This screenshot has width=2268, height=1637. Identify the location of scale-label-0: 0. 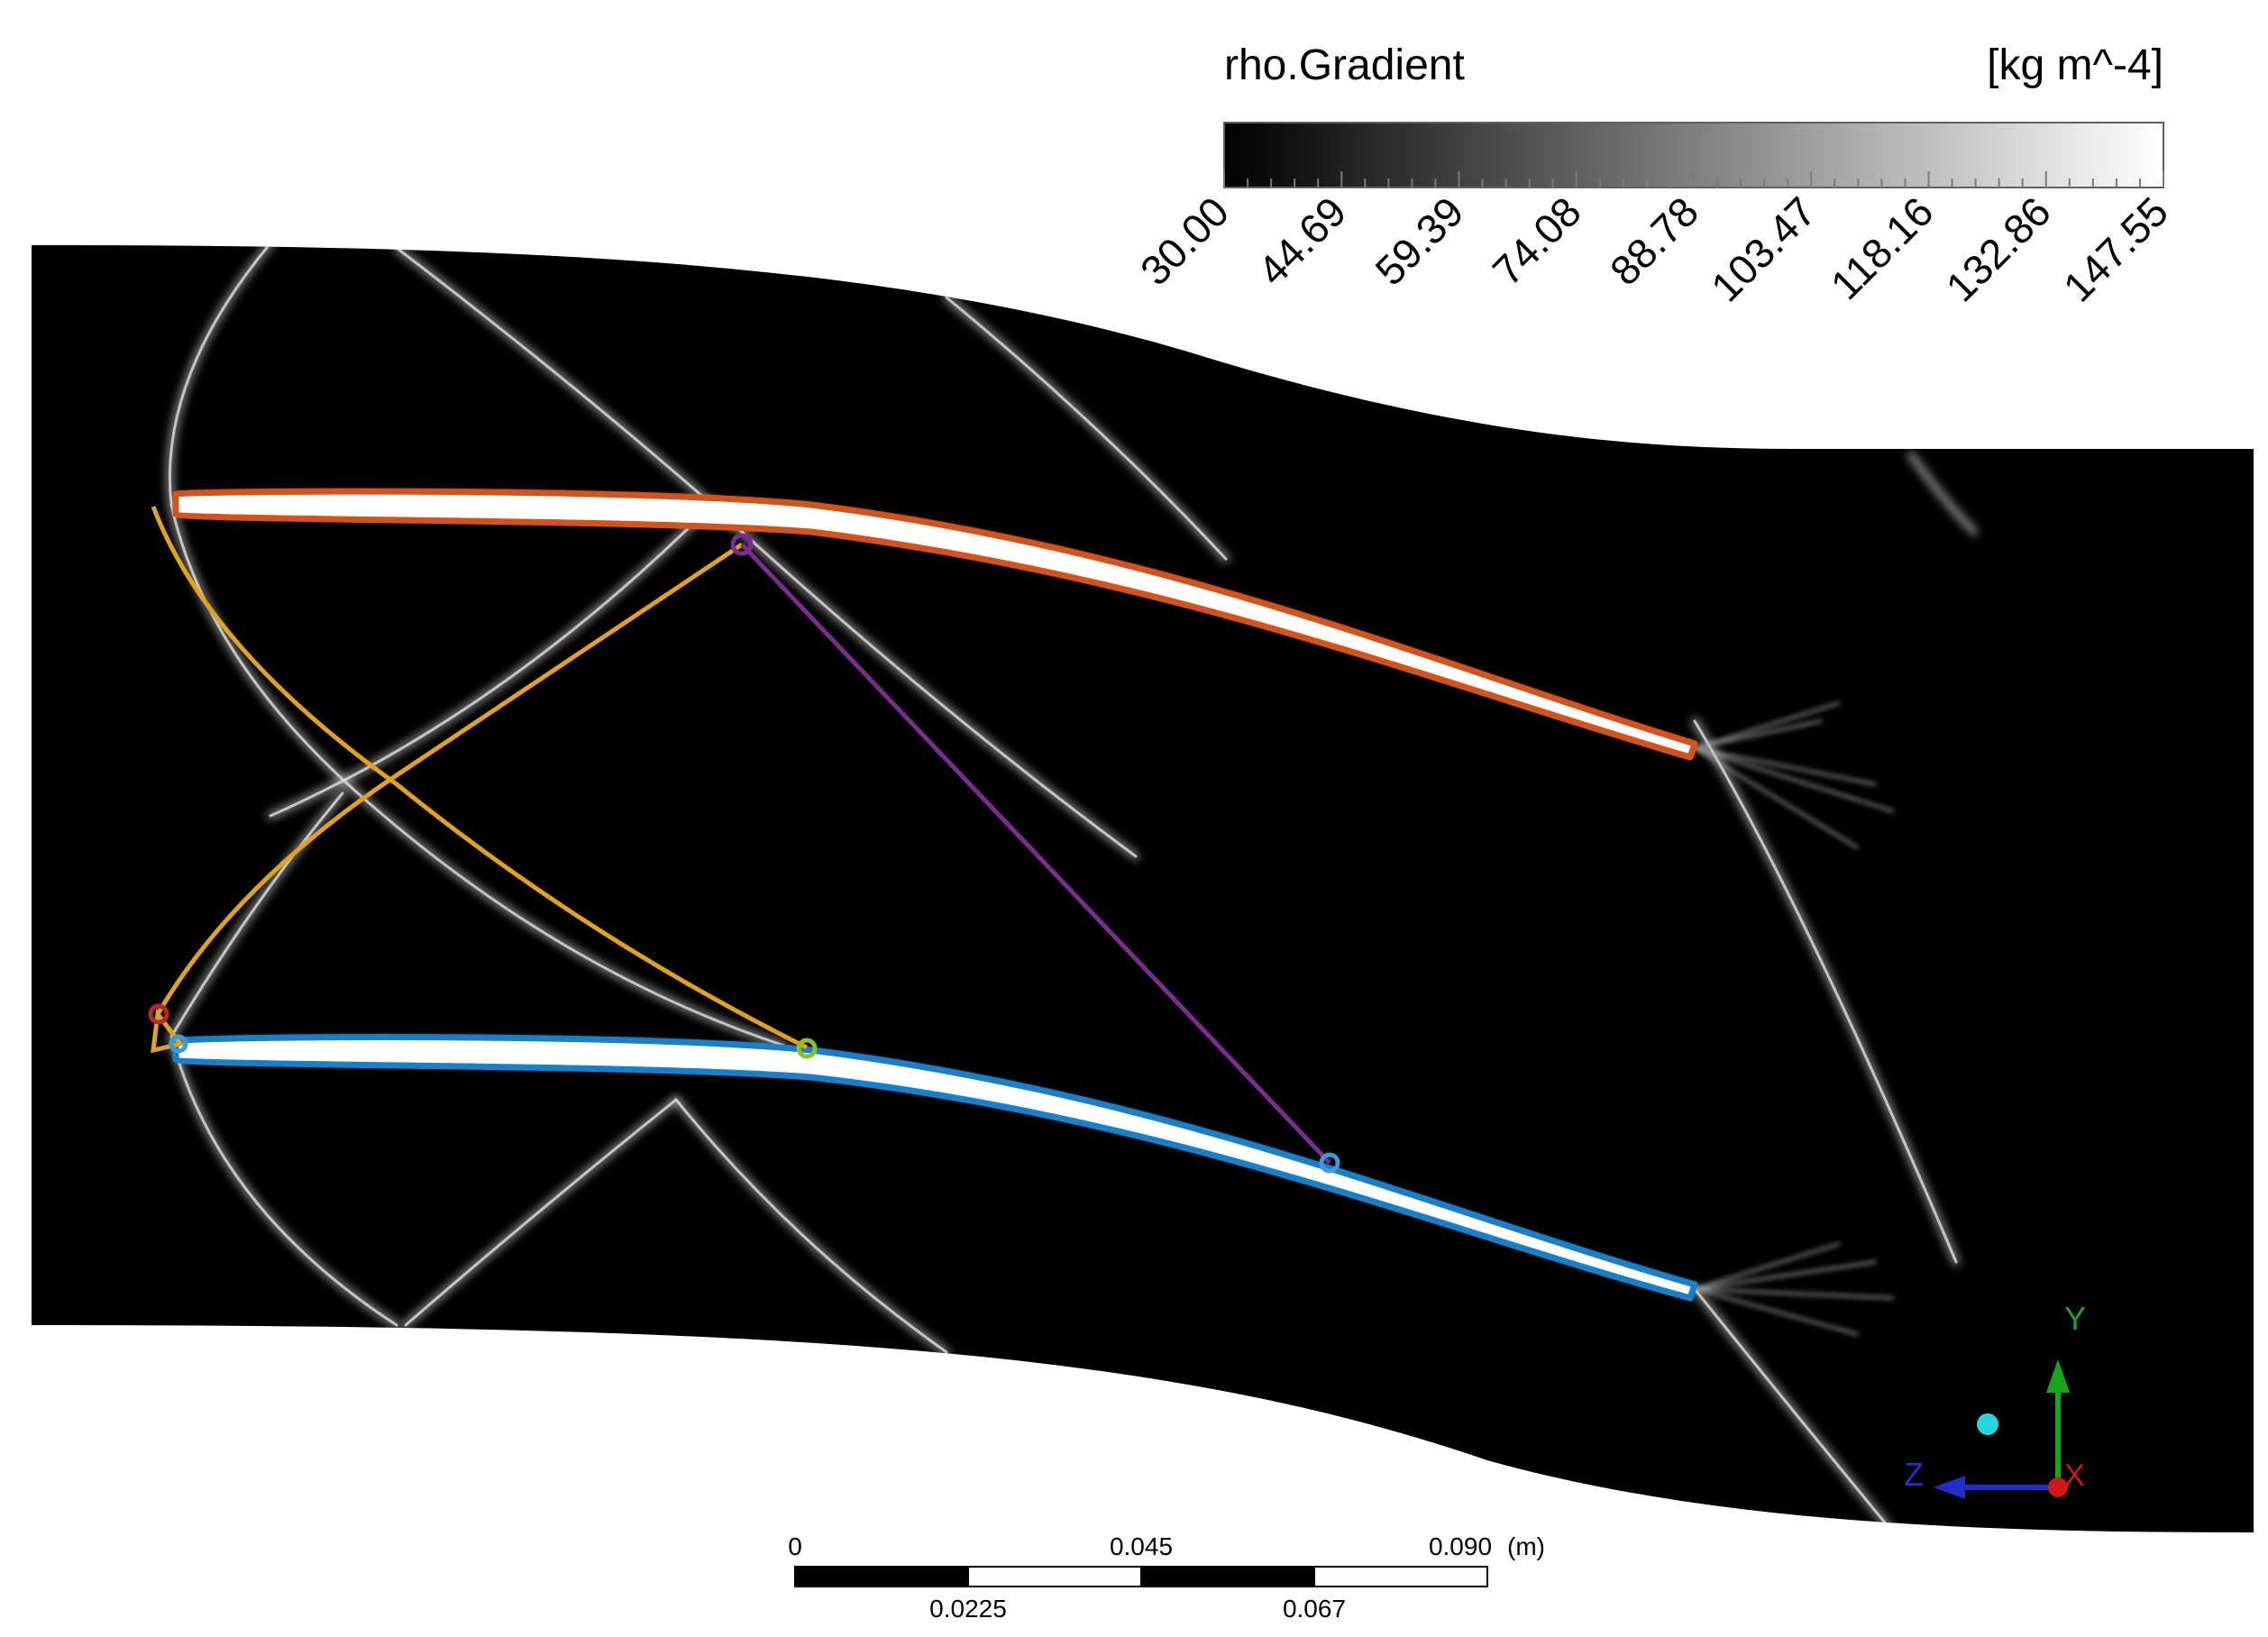
(795, 1546).